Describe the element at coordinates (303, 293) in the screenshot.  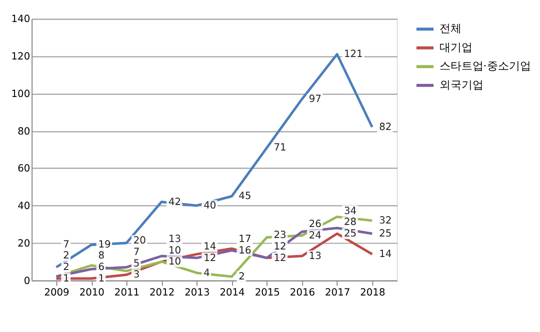
I see `x-tick-label: 2016` at that location.